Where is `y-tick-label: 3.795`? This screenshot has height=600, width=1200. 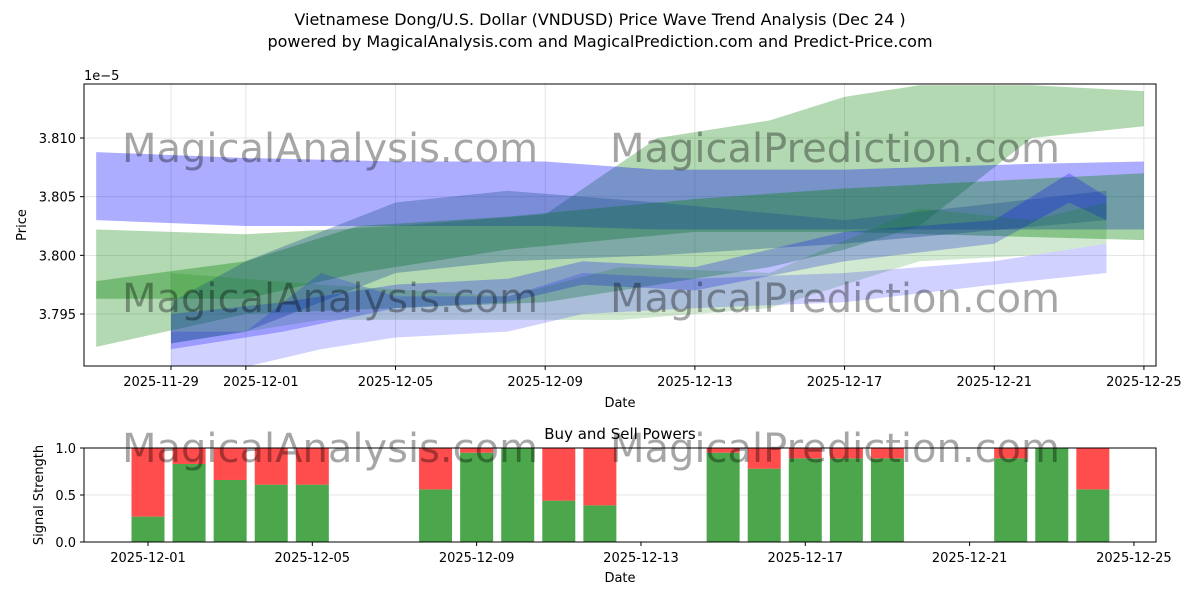
y-tick-label: 3.795 is located at coordinates (57, 315).